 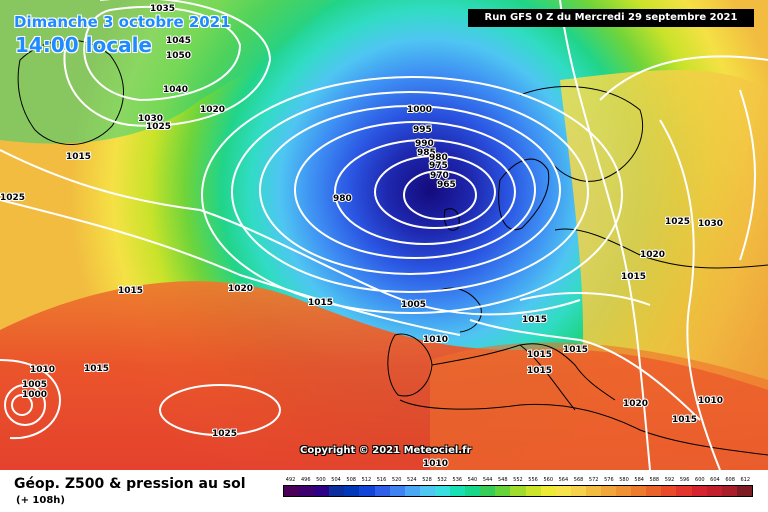 What do you see at coordinates (502, 480) in the screenshot?
I see `color-scale-label: 548` at bounding box center [502, 480].